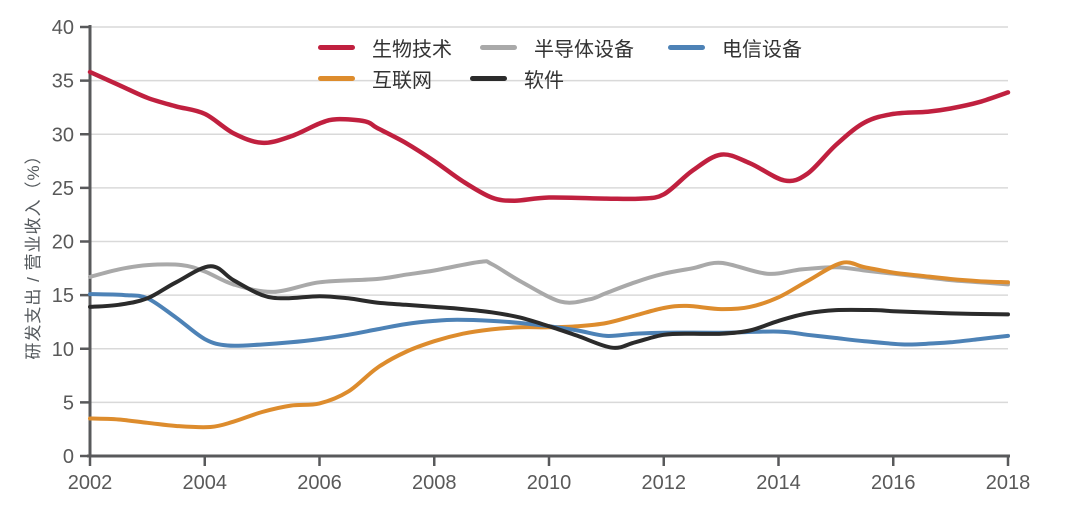  Describe the element at coordinates (412, 49) in the screenshot. I see `legend-label-biotech: 生物技术` at that location.